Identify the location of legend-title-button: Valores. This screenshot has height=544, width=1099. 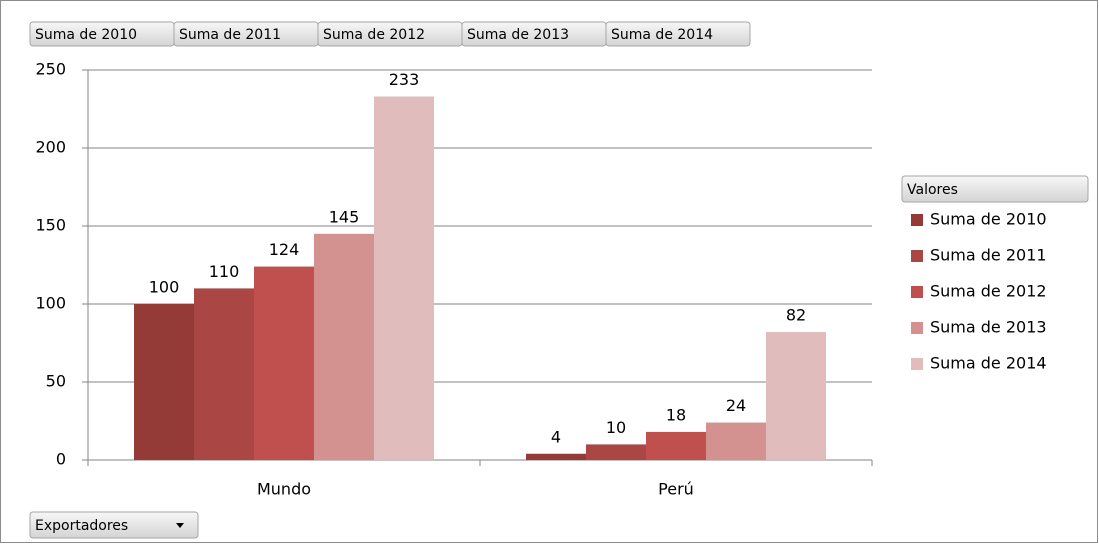
(995, 189).